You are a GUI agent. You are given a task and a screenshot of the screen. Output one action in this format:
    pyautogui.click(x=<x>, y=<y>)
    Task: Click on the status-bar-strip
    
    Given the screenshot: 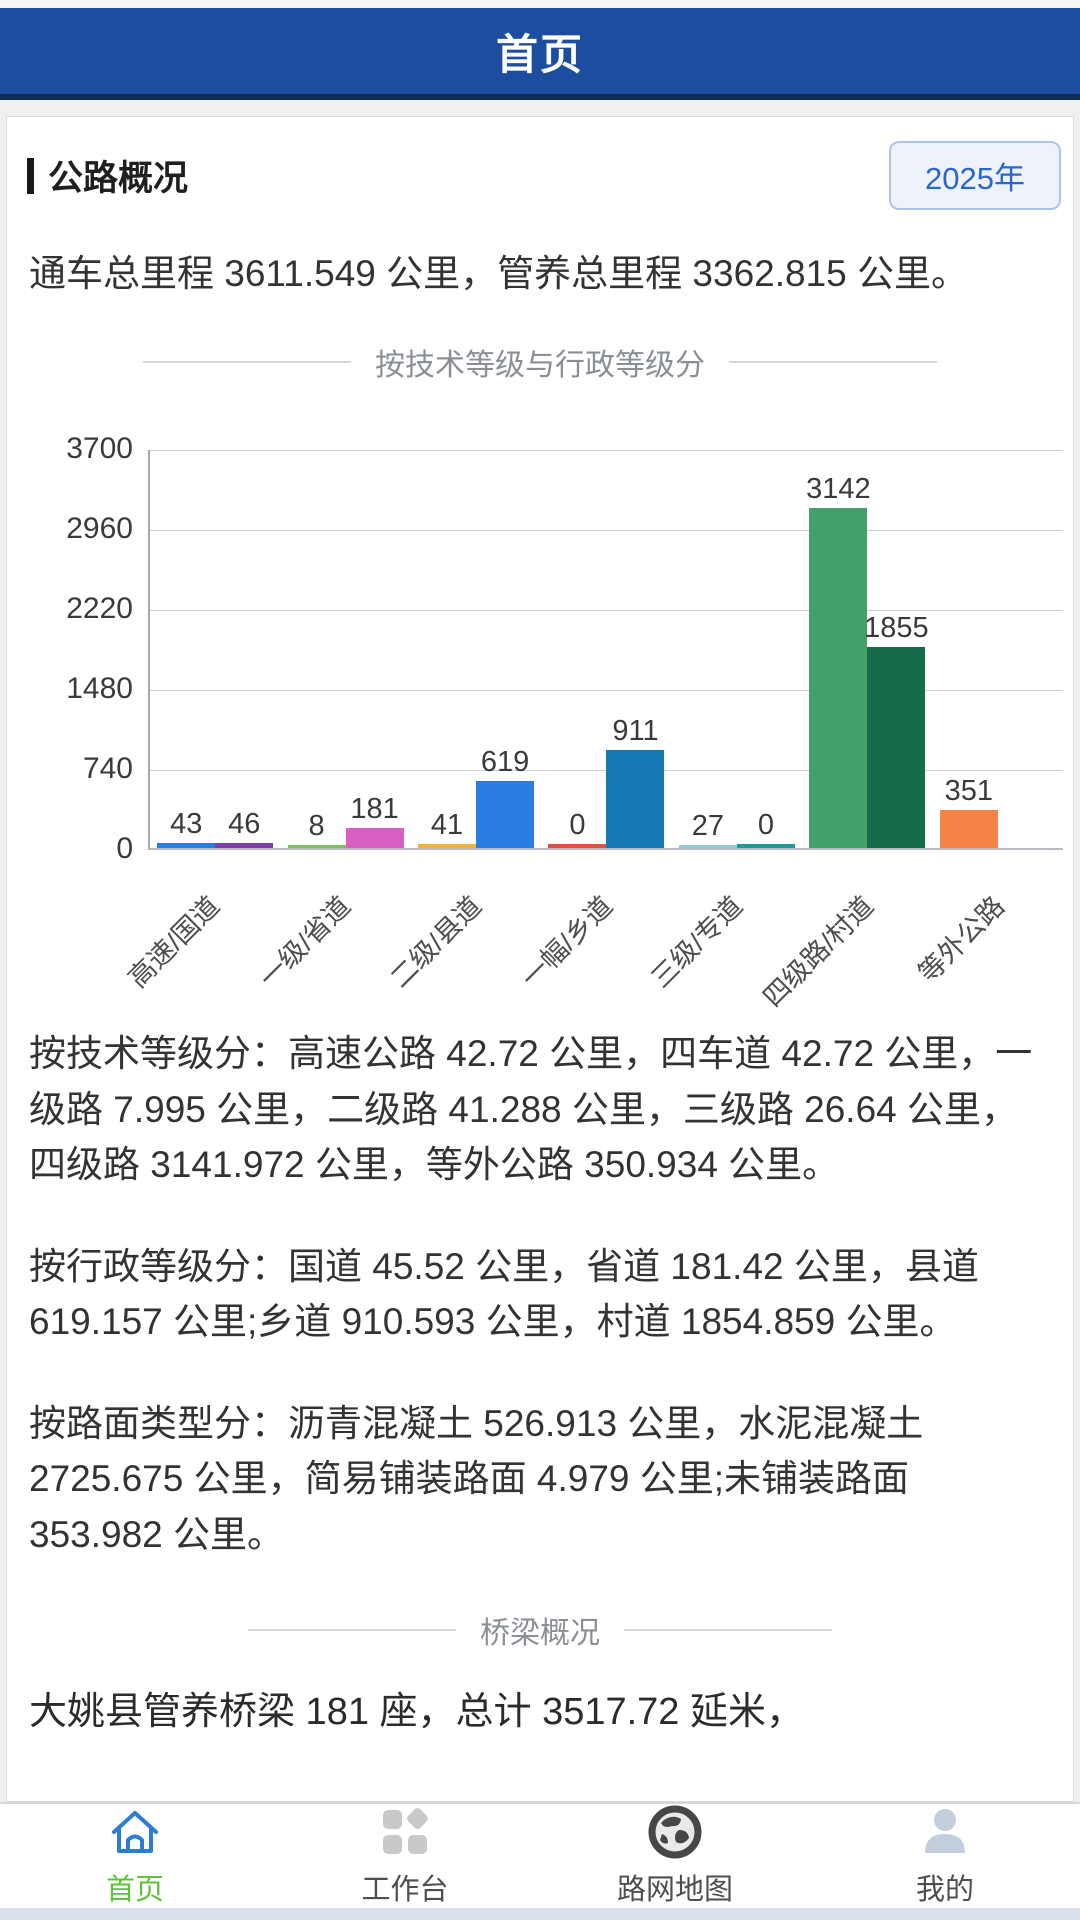 What is the action you would take?
    pyautogui.click(x=540, y=4)
    